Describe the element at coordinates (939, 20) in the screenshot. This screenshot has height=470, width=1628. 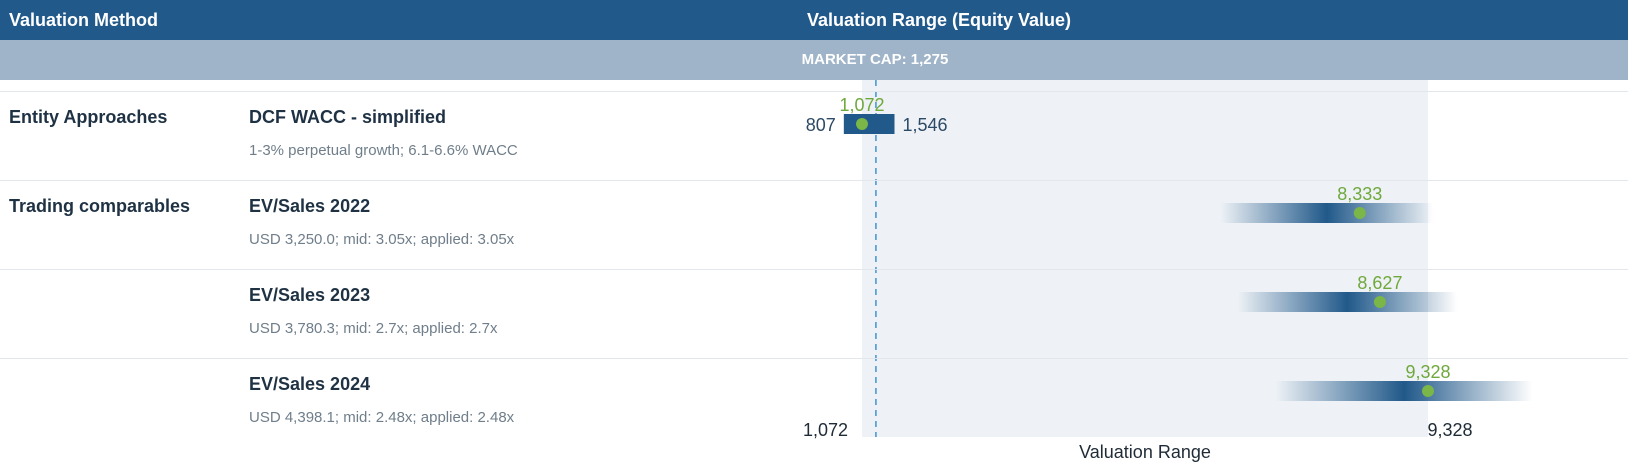
I see `header-valuation-range: Valuation Range (Equity Value)` at that location.